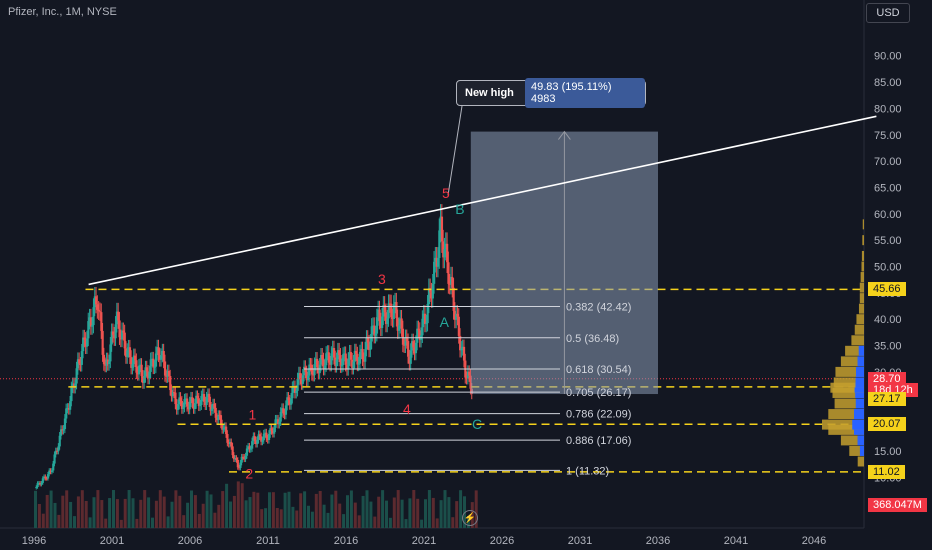 The image size is (932, 550). I want to click on x-tick-label: 2026, so click(502, 541).